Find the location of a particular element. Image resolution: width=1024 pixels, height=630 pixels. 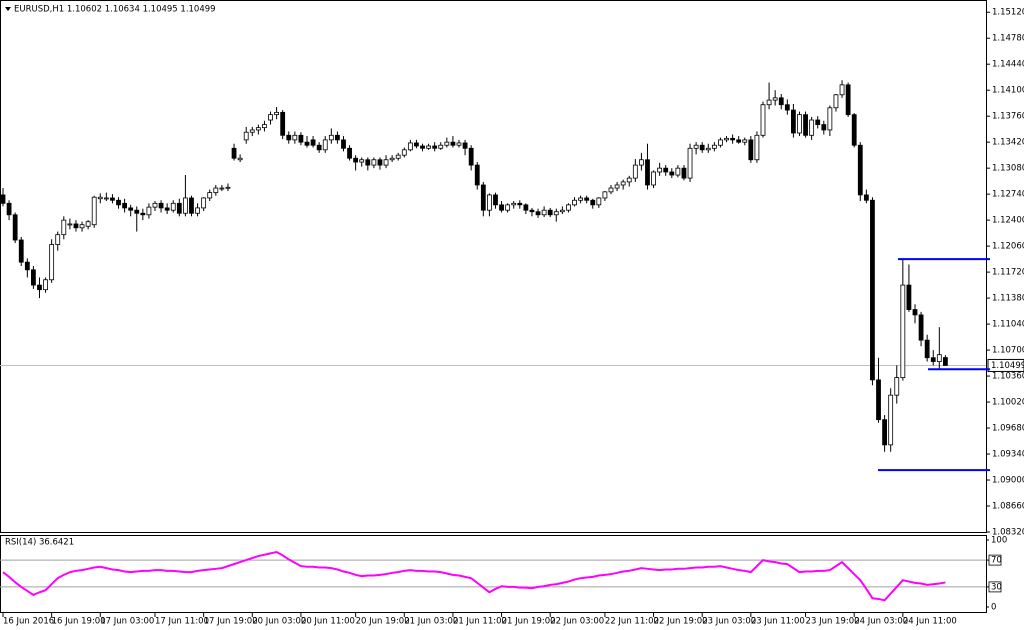

y-tick-label: 1.09000 is located at coordinates (1008, 481).